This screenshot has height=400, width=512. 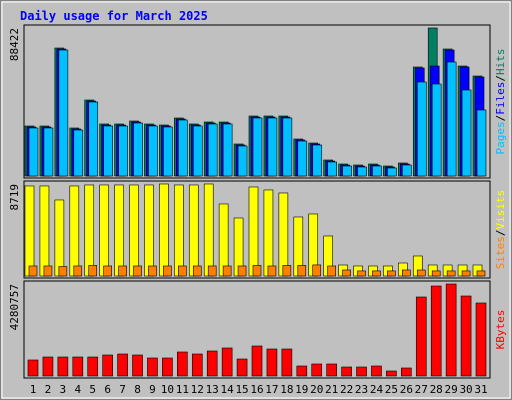 I want to click on x-tick-label: 24, so click(x=377, y=389).